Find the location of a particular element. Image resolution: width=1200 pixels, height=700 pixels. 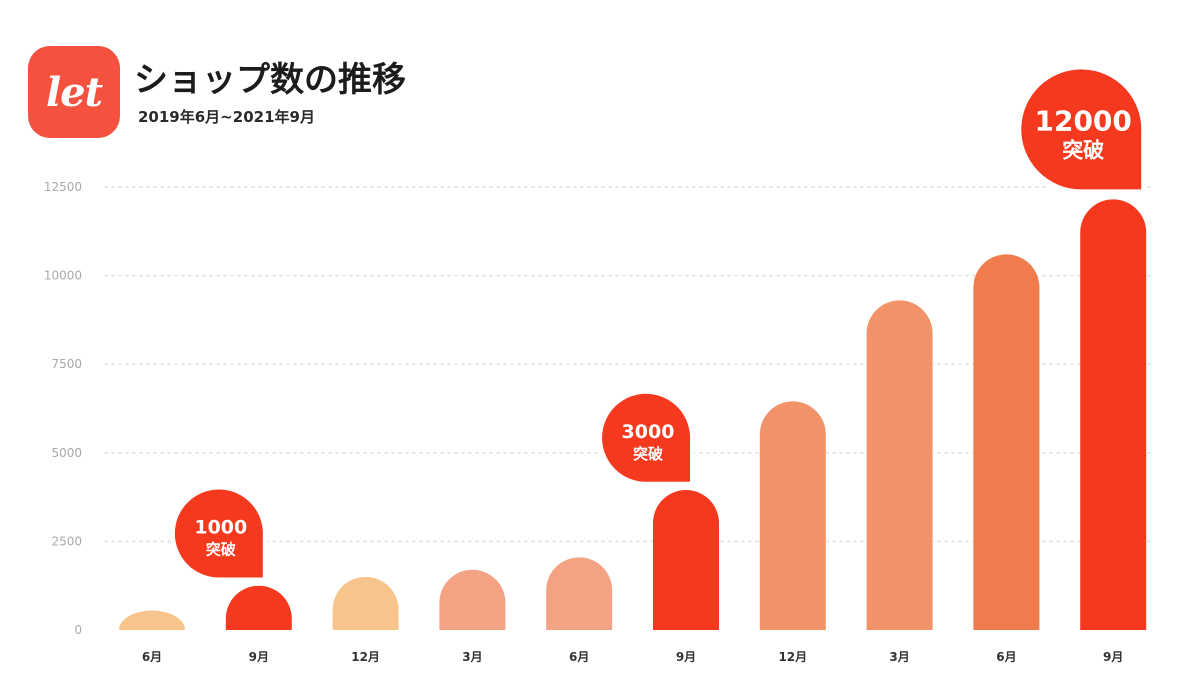

let-logo: let is located at coordinates (74, 92).